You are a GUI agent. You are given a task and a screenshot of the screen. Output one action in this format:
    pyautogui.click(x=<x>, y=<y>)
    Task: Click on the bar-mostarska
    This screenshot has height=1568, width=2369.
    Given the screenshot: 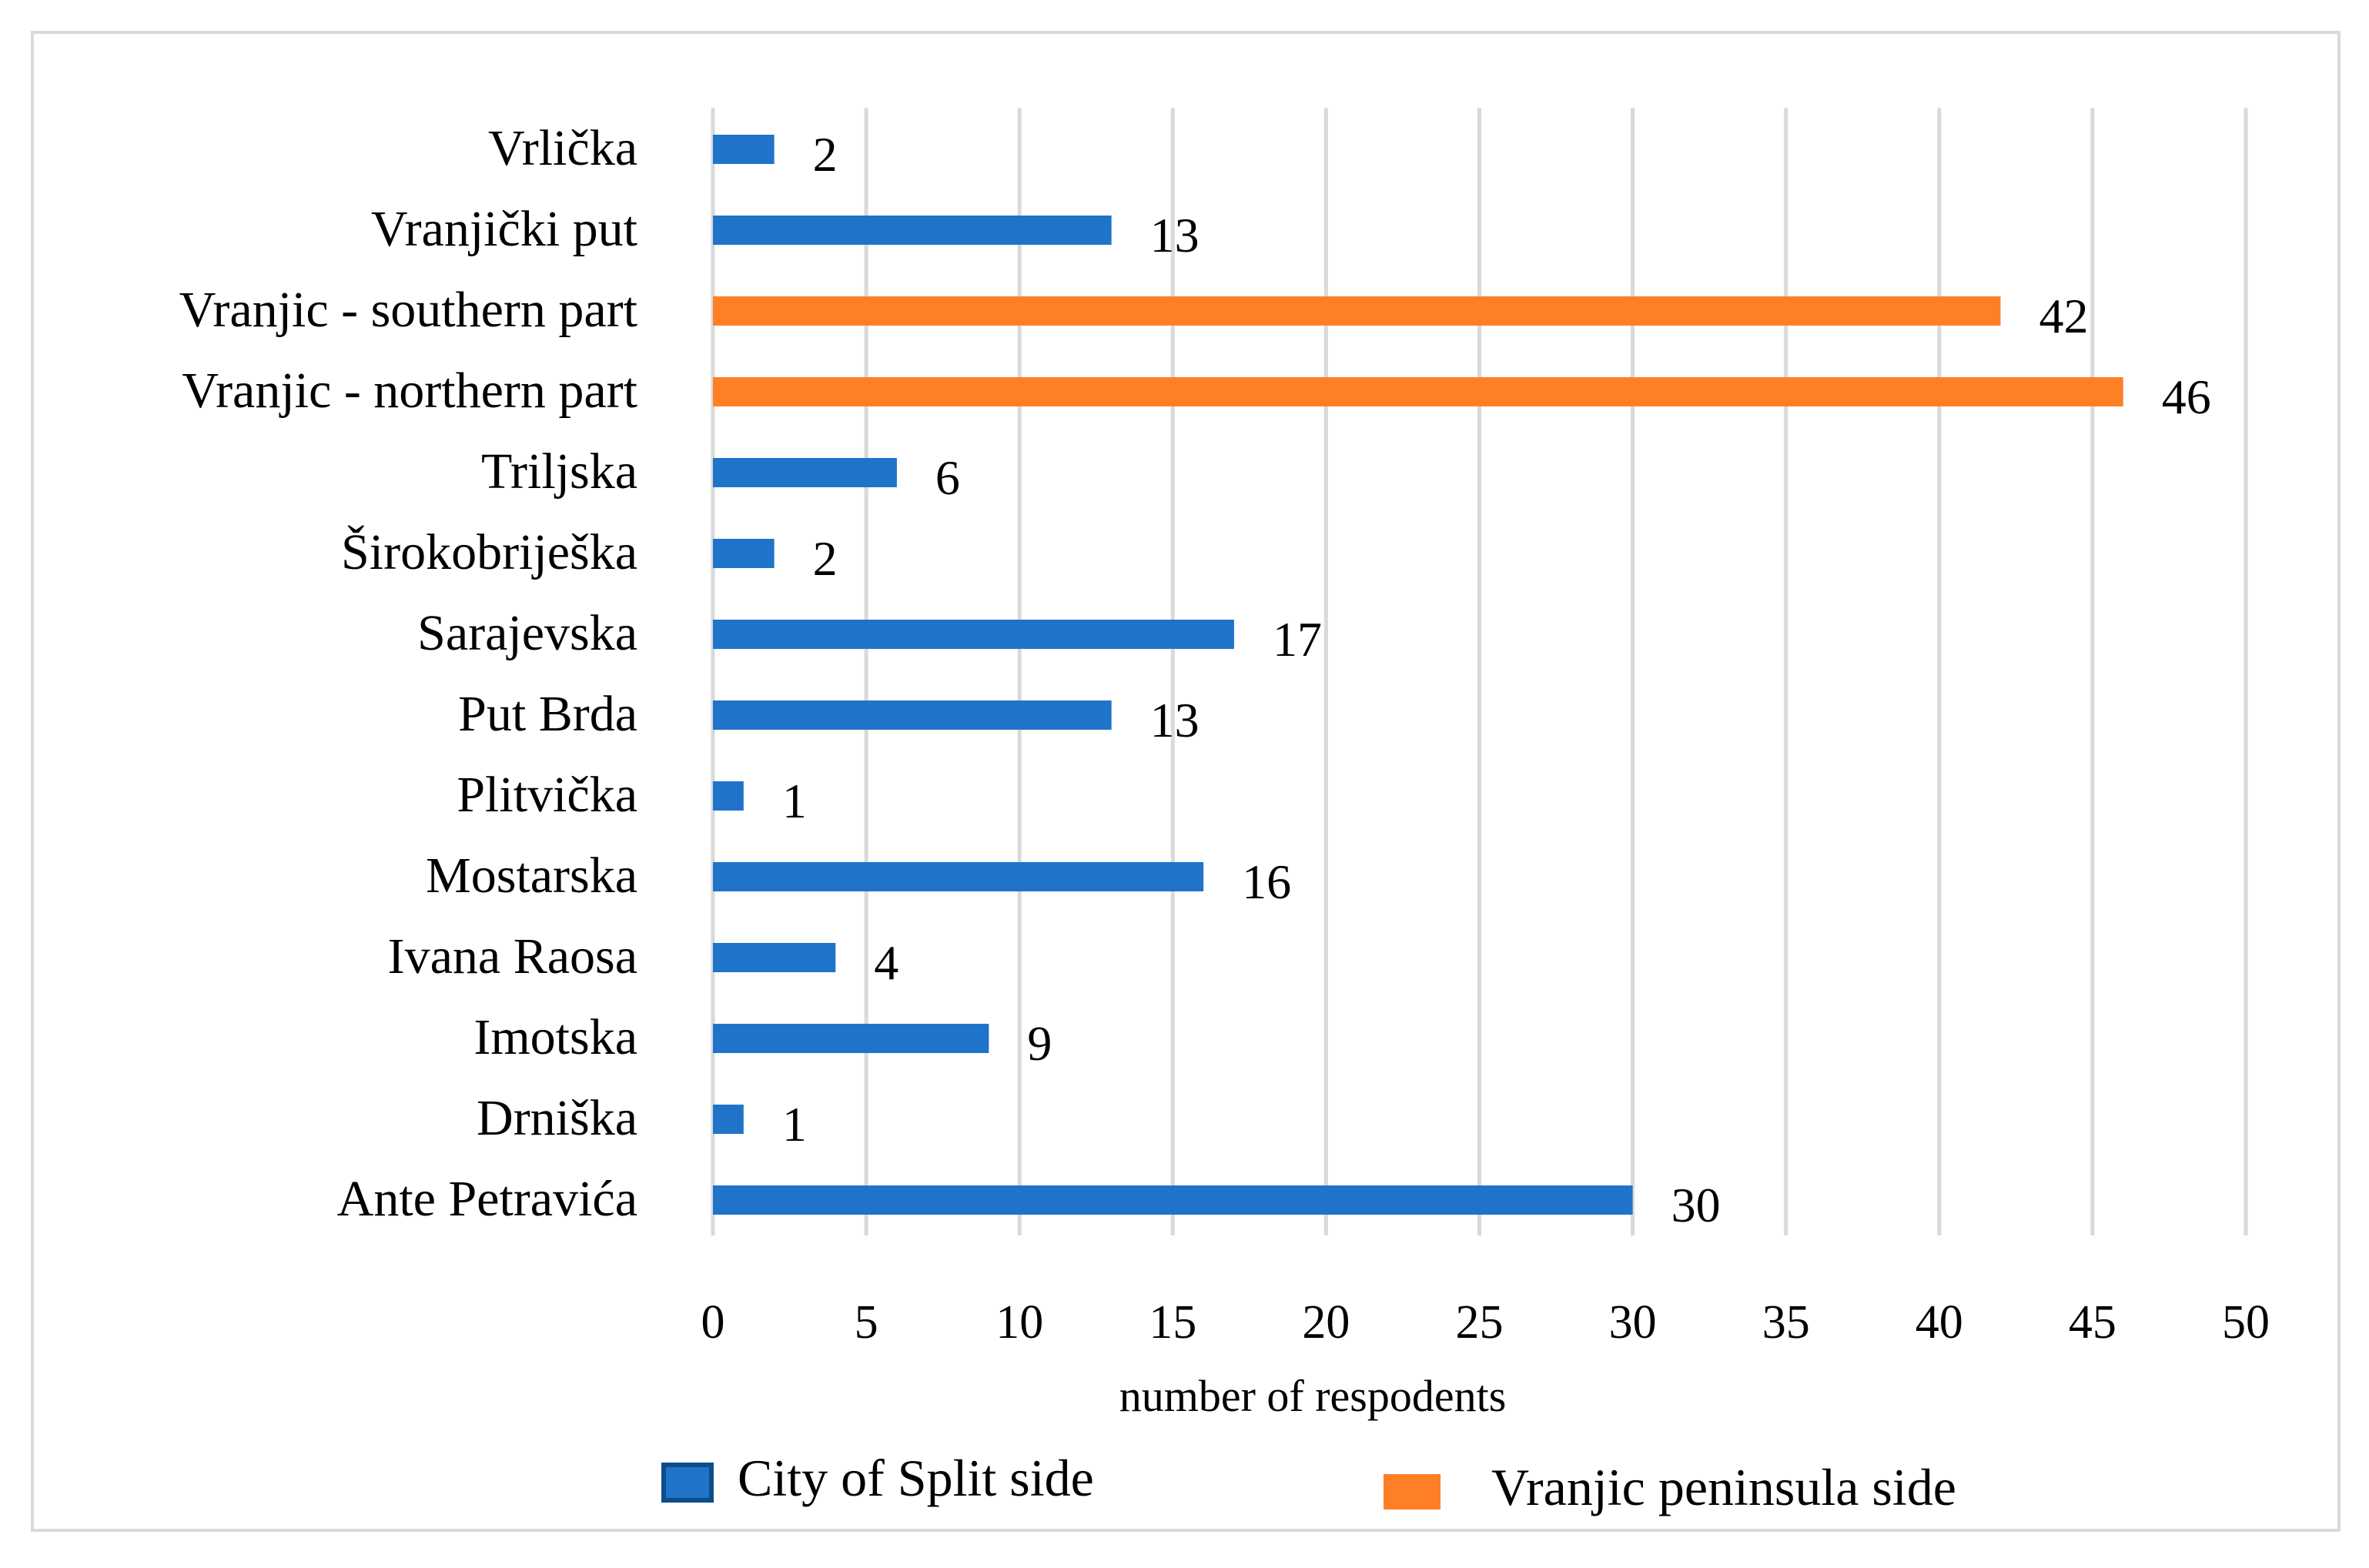 What is the action you would take?
    pyautogui.click(x=958, y=876)
    